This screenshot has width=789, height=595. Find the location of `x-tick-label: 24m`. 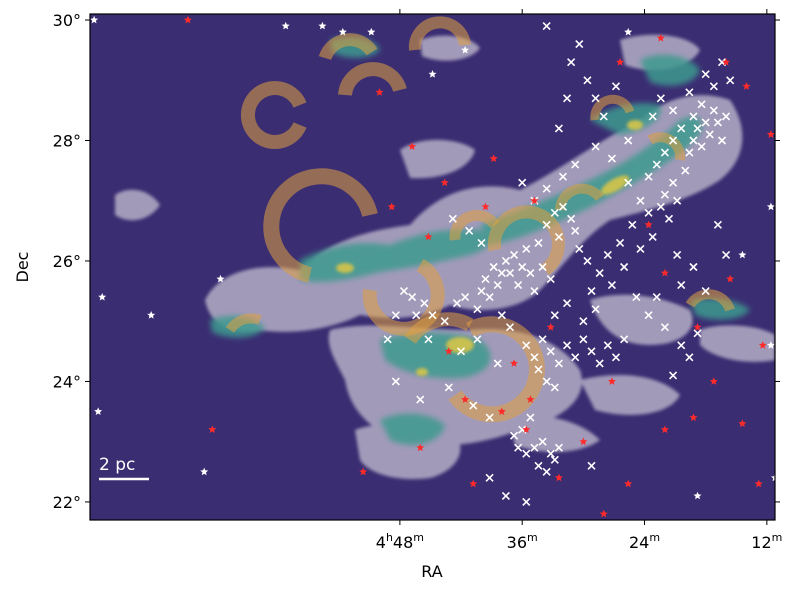

x-tick-label: 24m is located at coordinates (644, 541).